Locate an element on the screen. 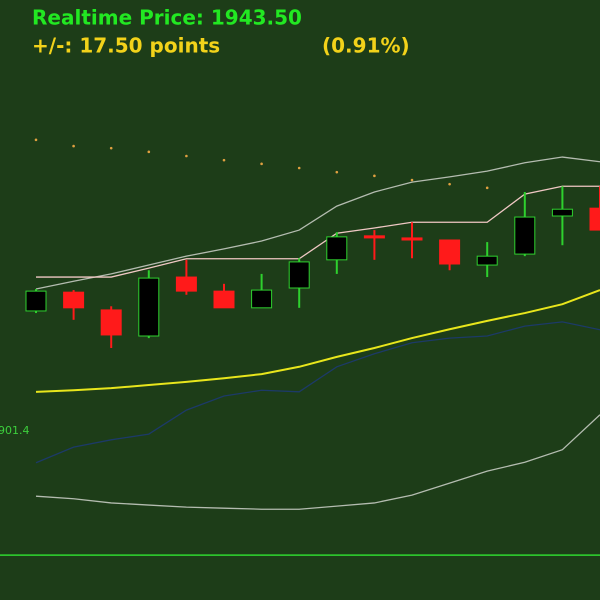 The width and height of the screenshot is (600, 600). change-points: +/-: 17.50 points is located at coordinates (126, 46).